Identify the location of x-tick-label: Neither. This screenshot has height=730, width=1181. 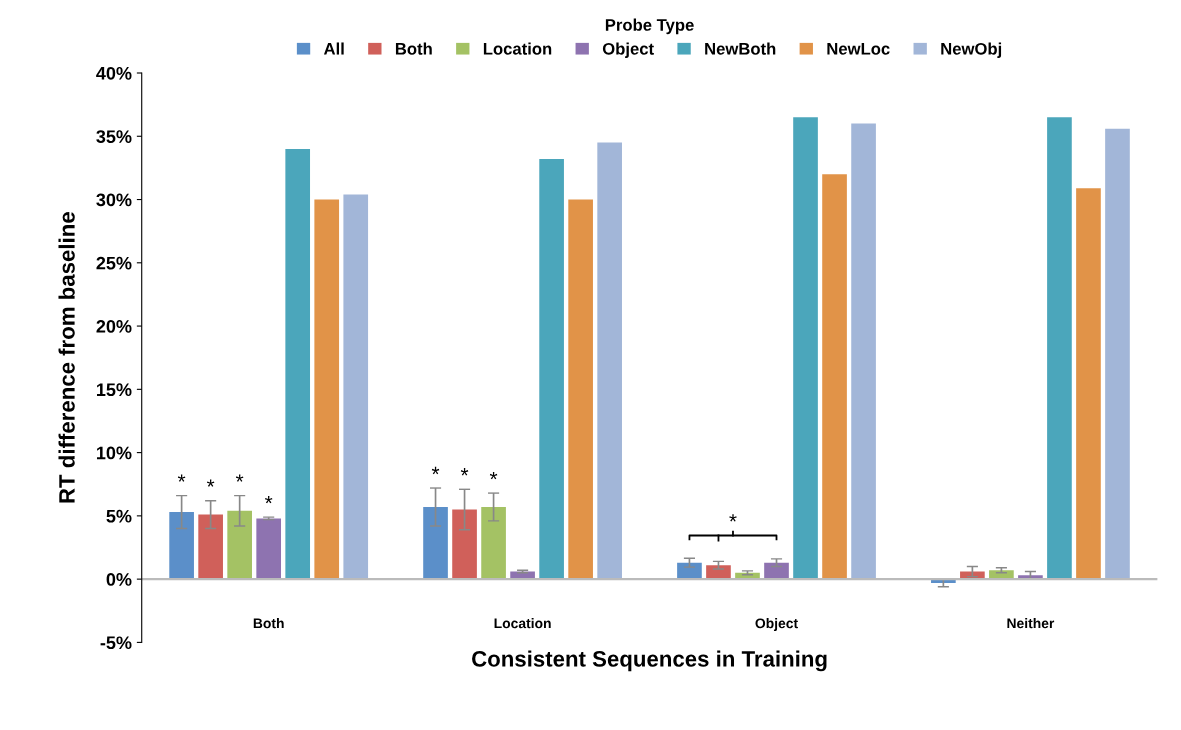
(1031, 623).